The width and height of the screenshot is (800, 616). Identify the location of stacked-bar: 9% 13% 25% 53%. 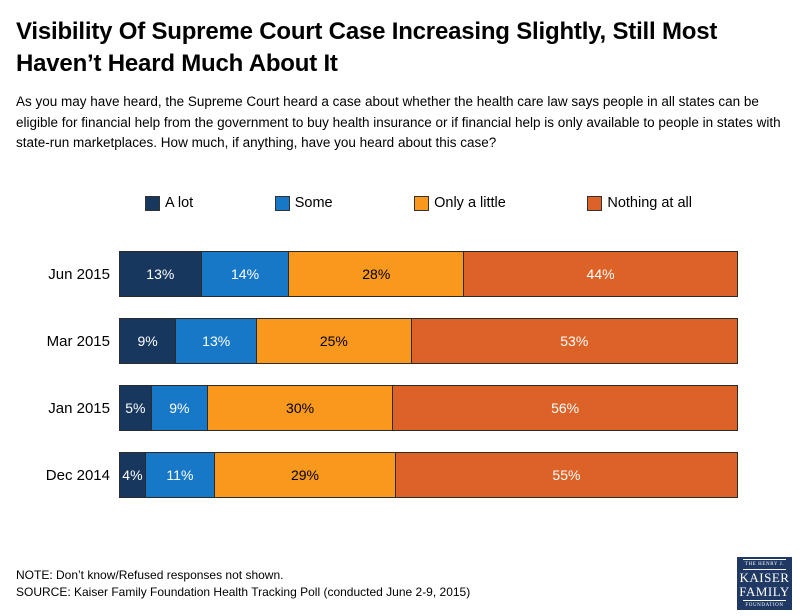
(428, 341).